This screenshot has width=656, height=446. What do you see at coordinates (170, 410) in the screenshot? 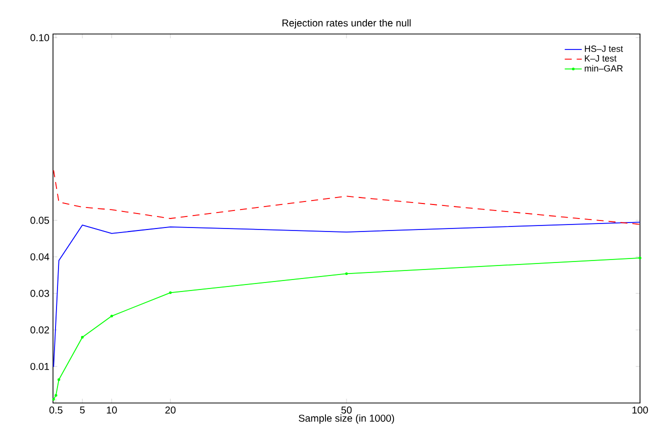
I see `x-tick-label: 20` at bounding box center [170, 410].